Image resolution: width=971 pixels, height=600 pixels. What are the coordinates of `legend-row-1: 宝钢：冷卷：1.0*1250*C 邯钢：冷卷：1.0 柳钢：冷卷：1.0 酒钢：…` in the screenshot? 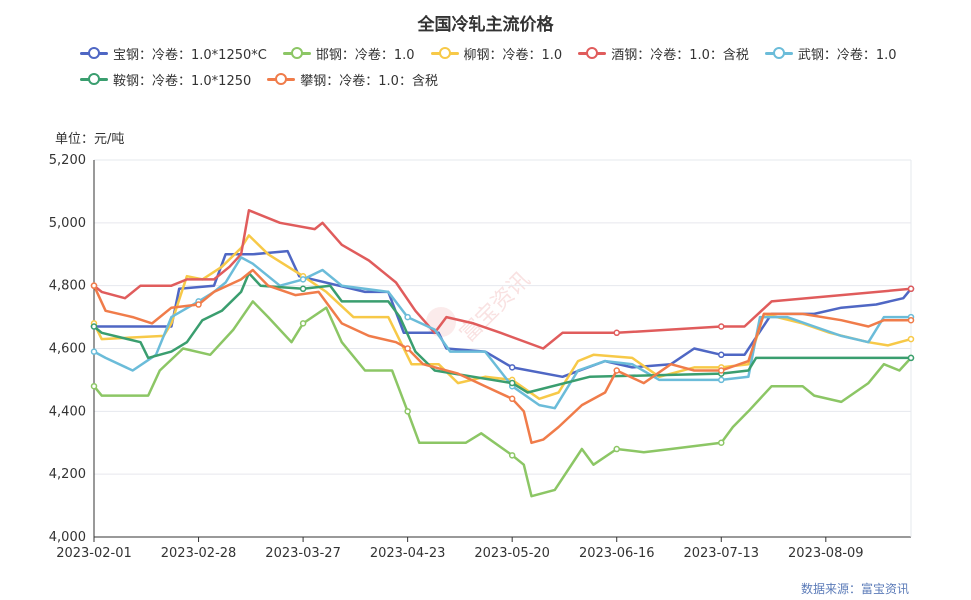 It's located at (510, 53).